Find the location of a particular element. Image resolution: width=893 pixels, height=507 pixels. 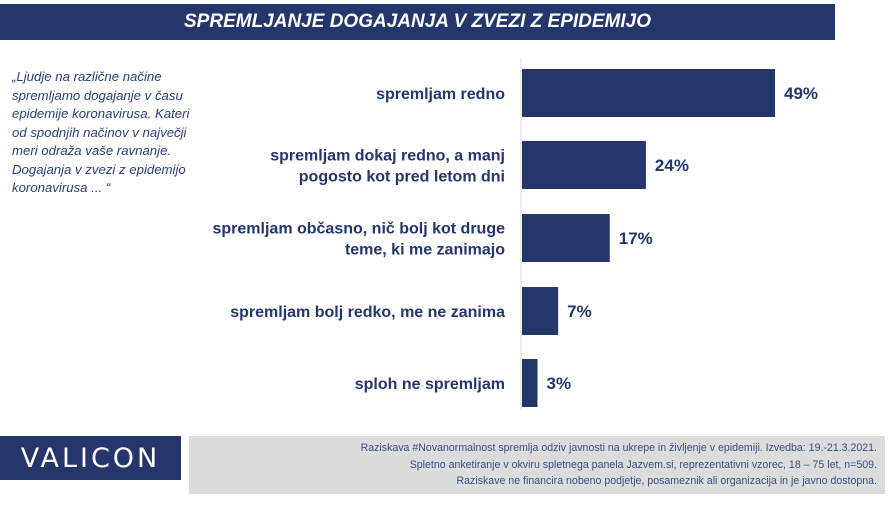

data-label: 24% is located at coordinates (672, 165).